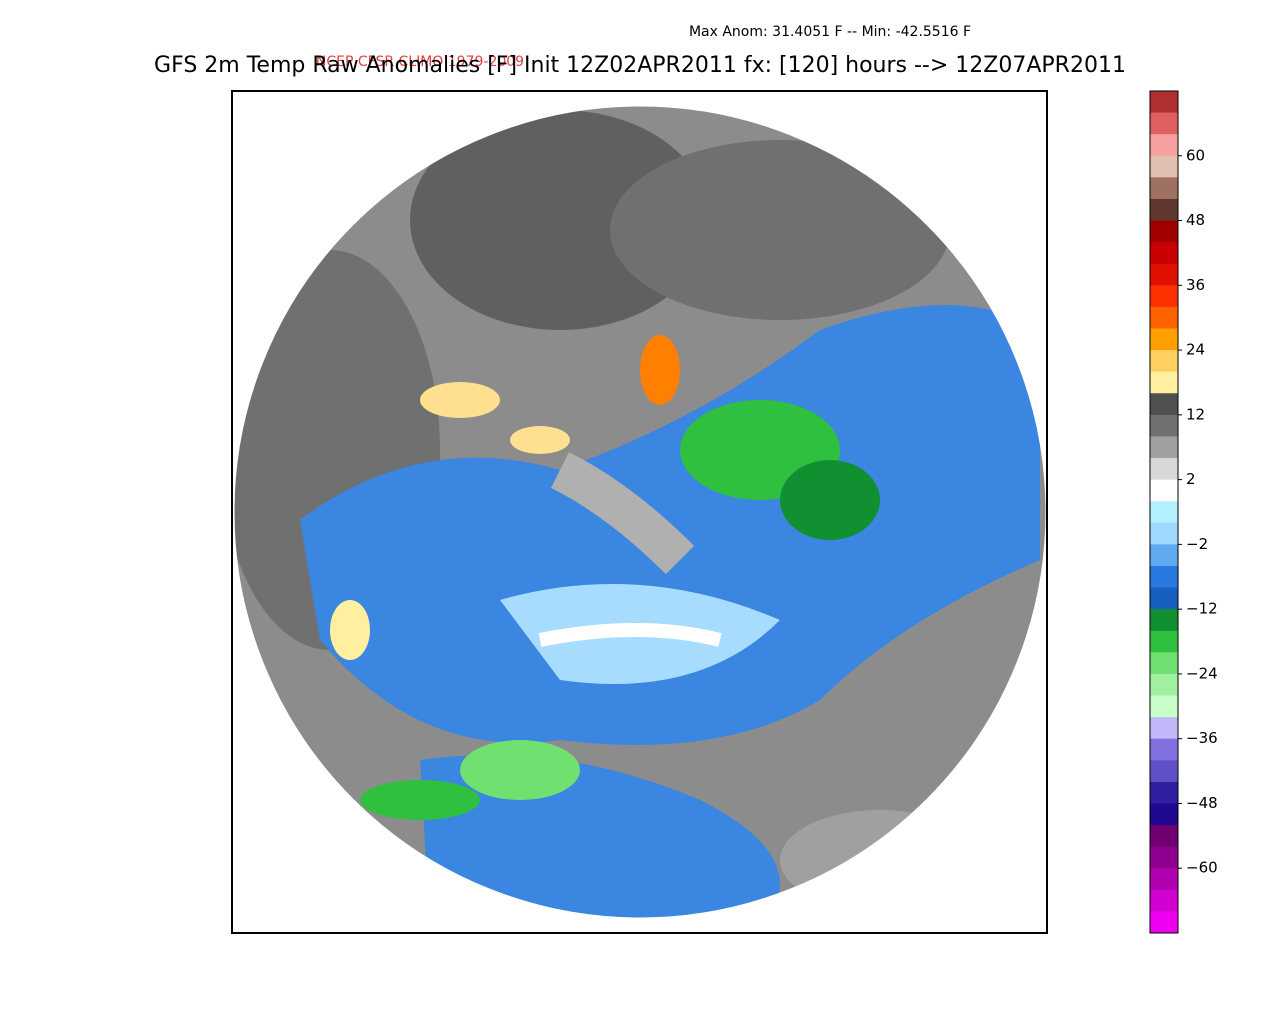 The width and height of the screenshot is (1280, 1024). I want to click on subtitle: Max Anom: 31.4051 F -- Min: -42.5516 F, so click(830, 32).